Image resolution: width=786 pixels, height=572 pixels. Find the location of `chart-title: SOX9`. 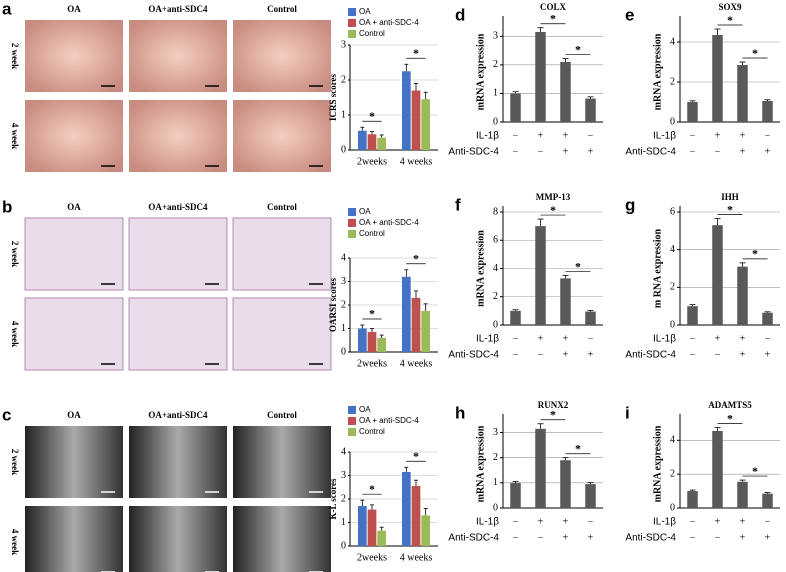

chart-title: SOX9 is located at coordinates (730, 7).